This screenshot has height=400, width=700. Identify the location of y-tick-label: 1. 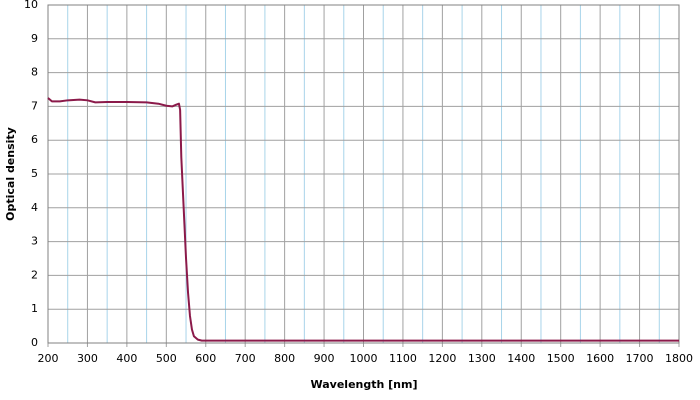
(34, 308).